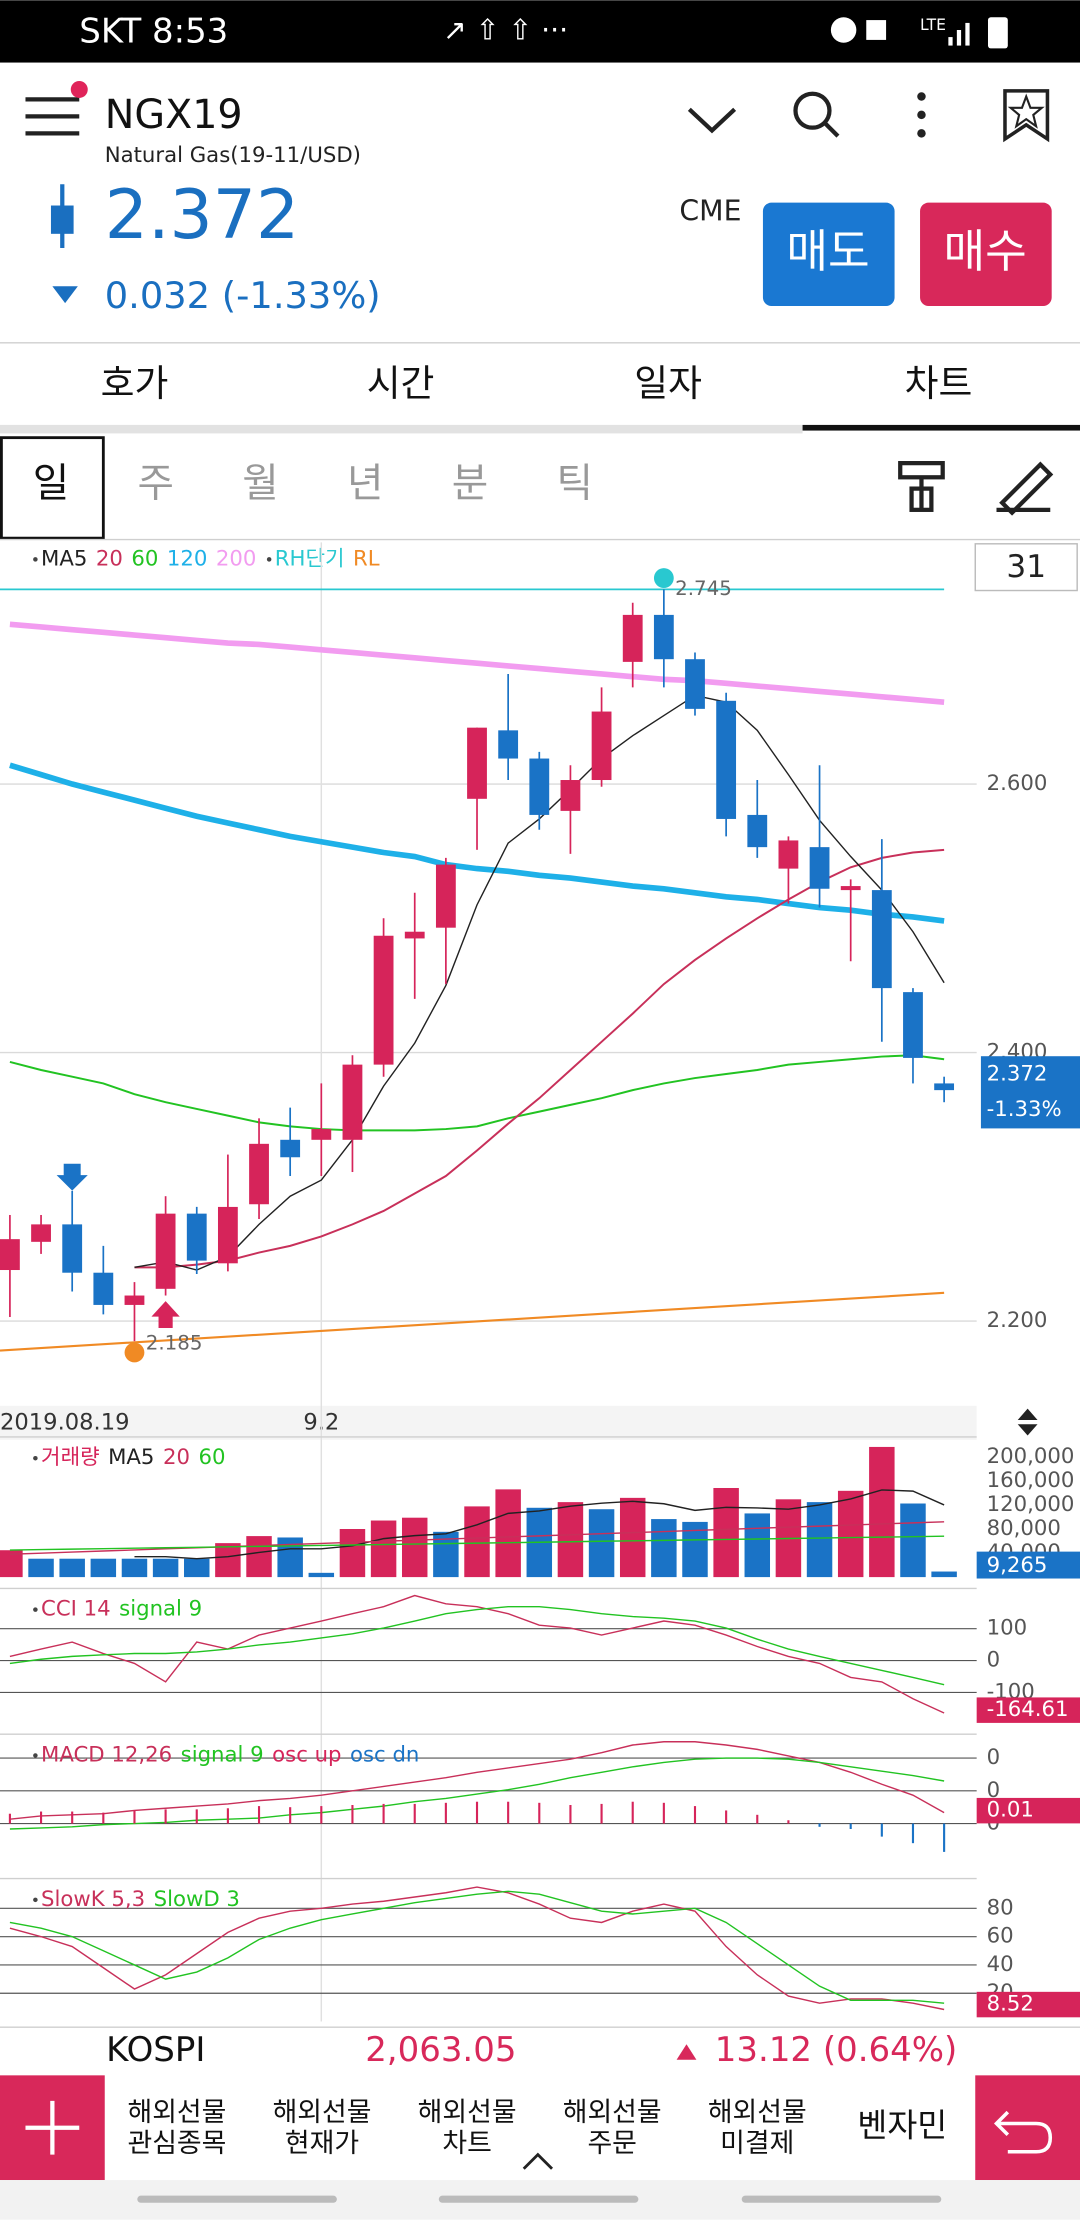  I want to click on nav-label: 주문, so click(611, 2143).